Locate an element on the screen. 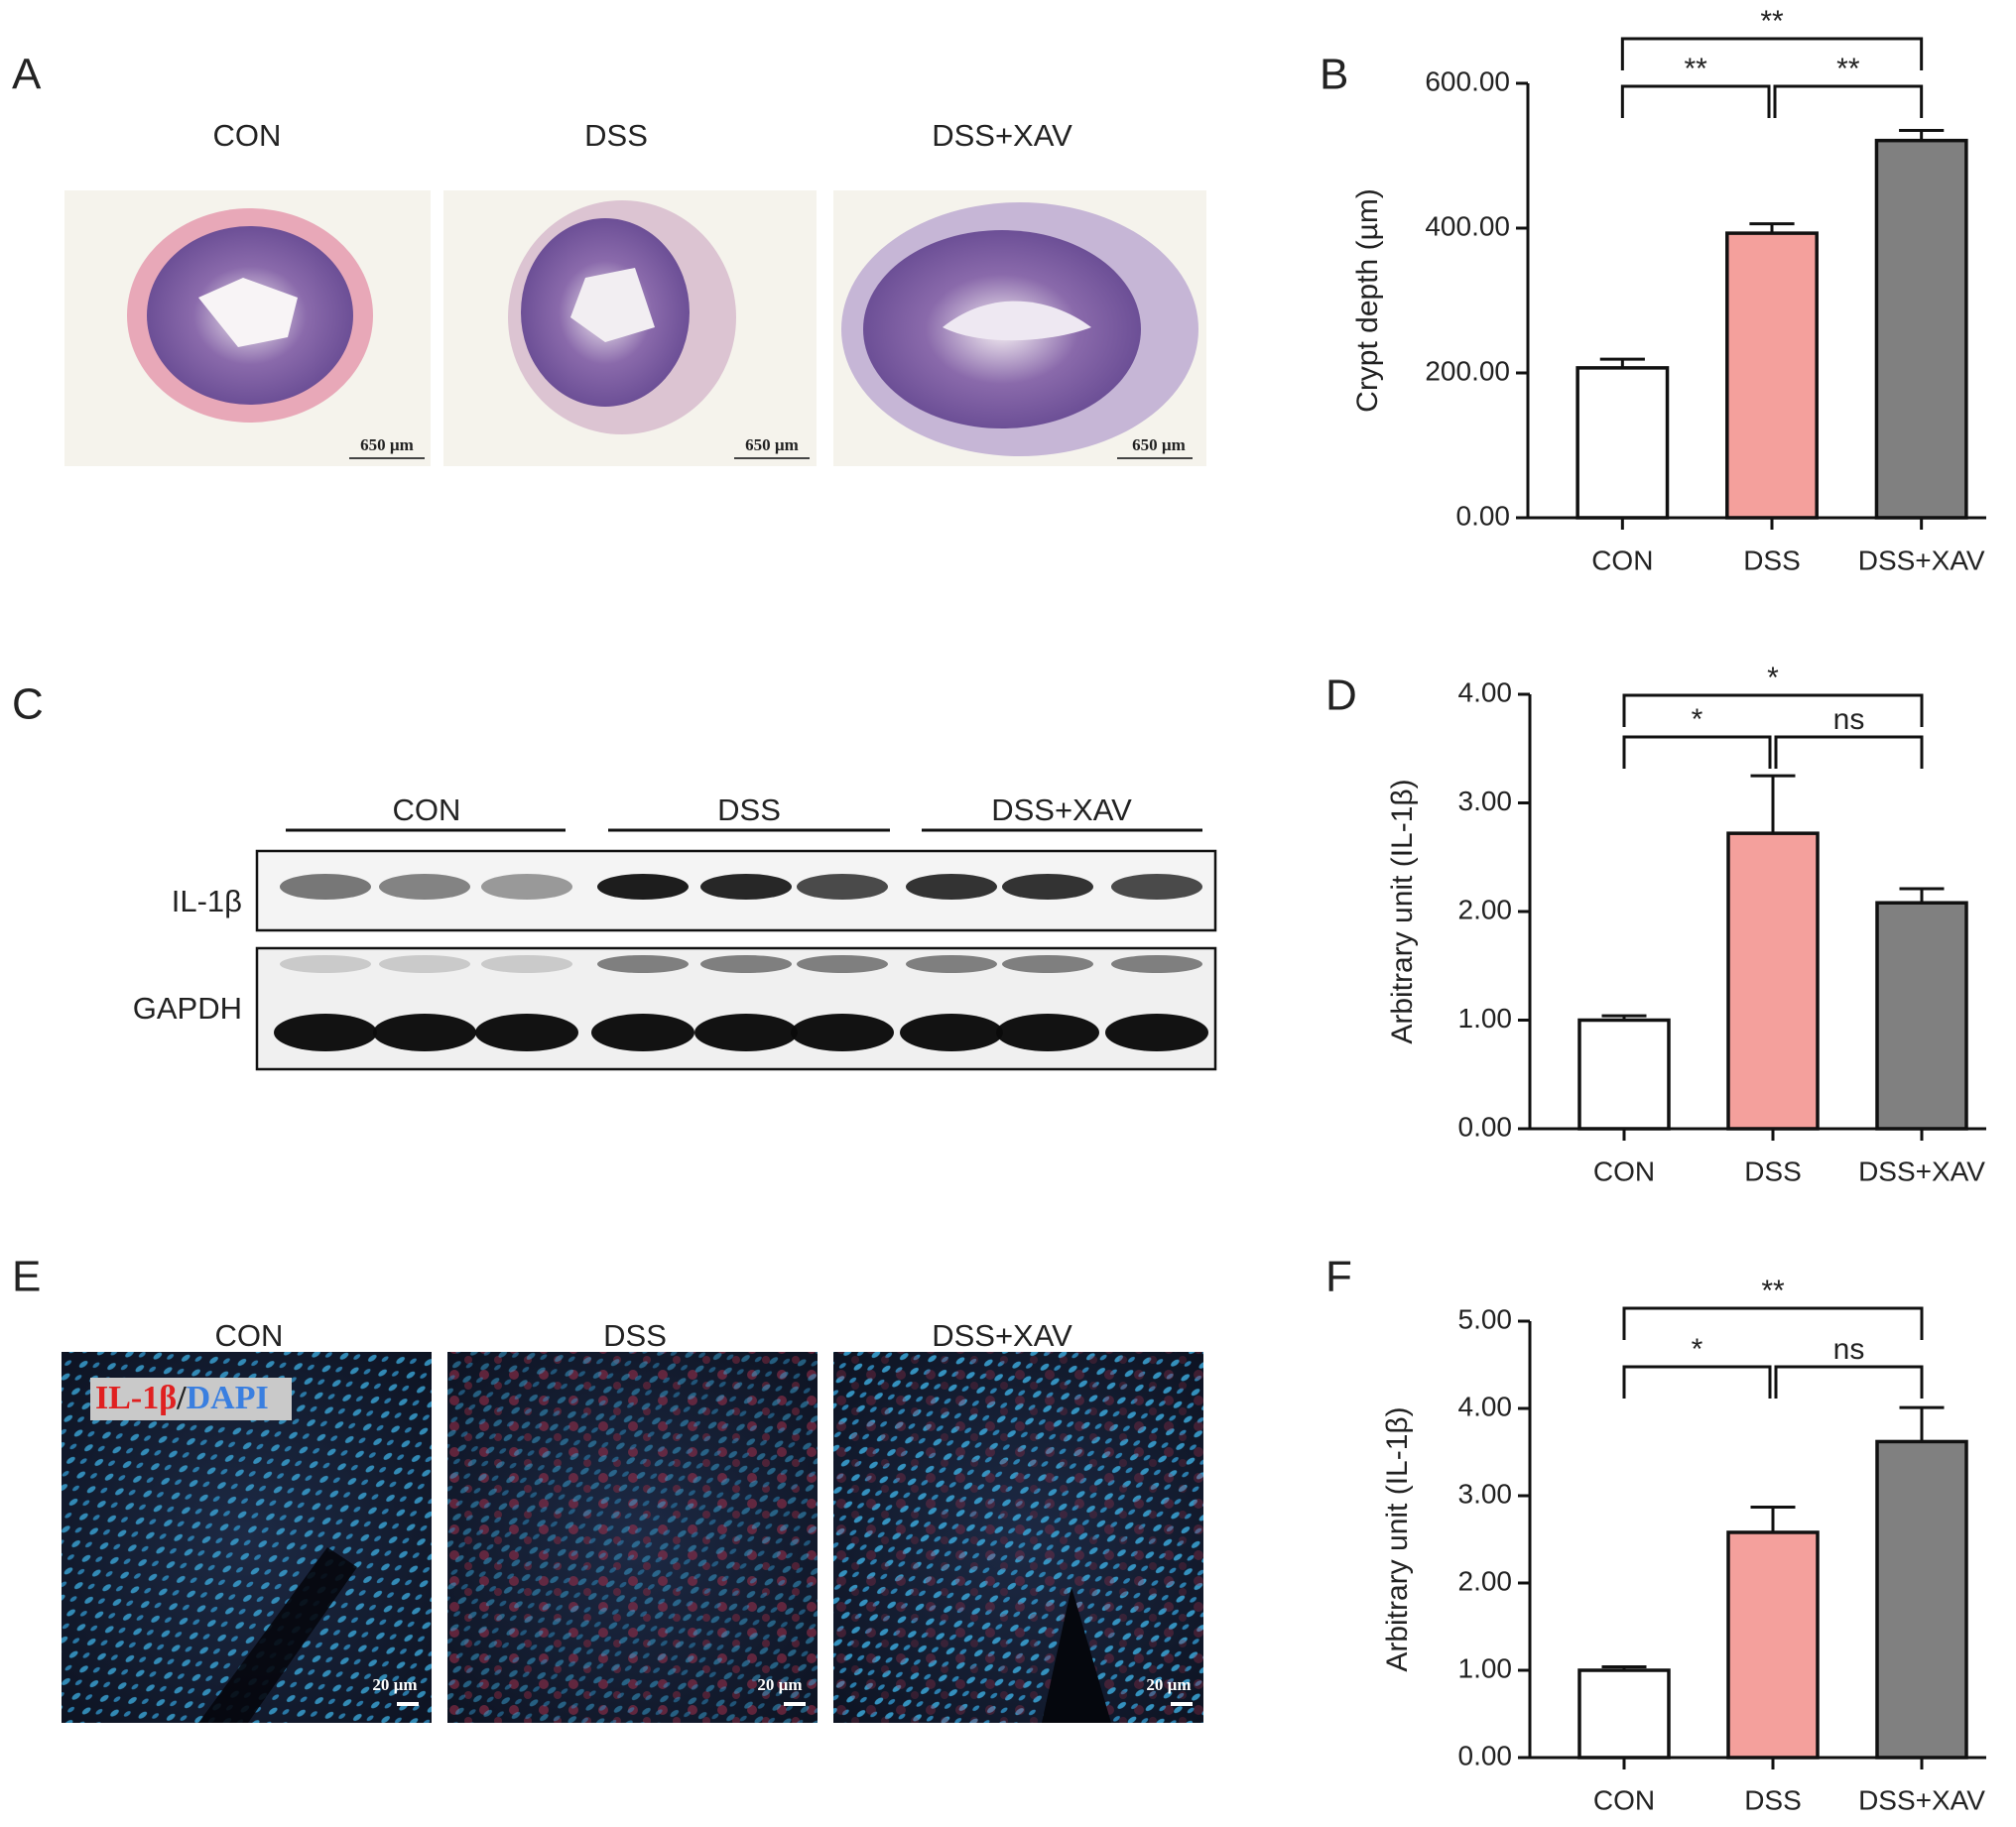  stain-label: IL-1β/DAPI is located at coordinates (182, 1398).